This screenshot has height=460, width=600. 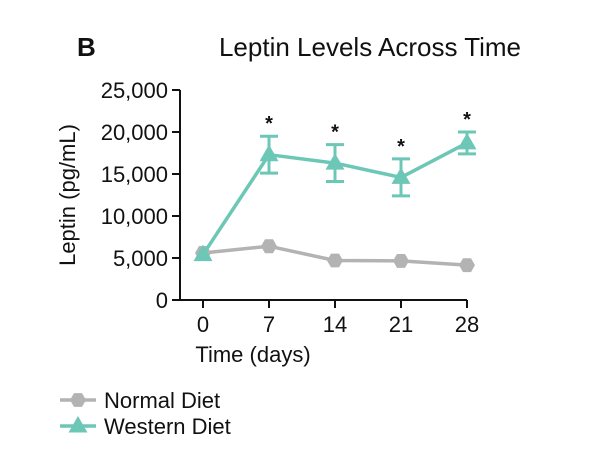 I want to click on series-western-diet, so click(x=335, y=196).